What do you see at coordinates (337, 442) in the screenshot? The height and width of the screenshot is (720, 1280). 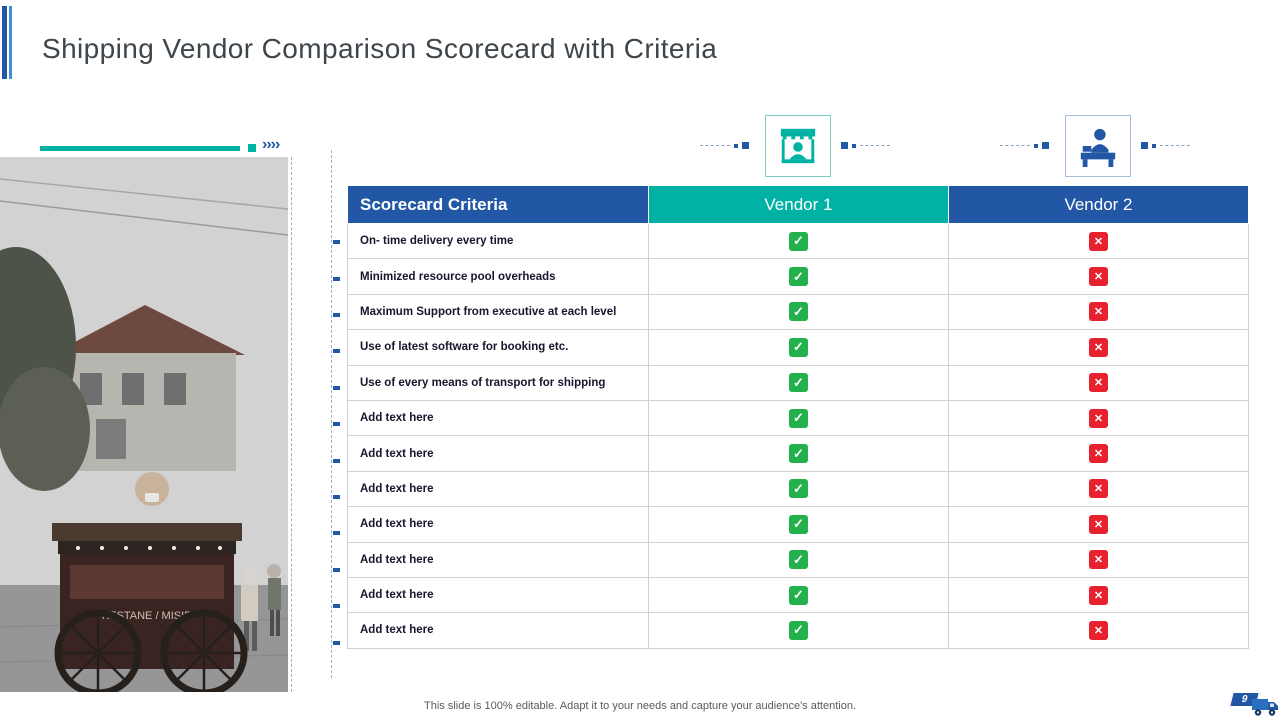 I see `row-bullets` at bounding box center [337, 442].